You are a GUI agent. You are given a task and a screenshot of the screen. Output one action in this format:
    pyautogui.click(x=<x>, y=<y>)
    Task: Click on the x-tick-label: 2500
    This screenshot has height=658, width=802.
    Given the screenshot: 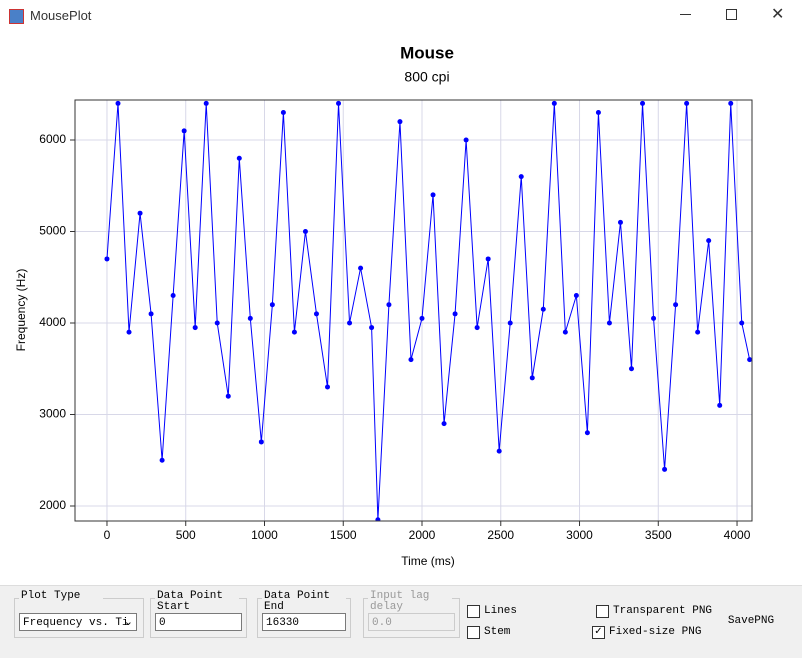 What is the action you would take?
    pyautogui.click(x=500, y=535)
    